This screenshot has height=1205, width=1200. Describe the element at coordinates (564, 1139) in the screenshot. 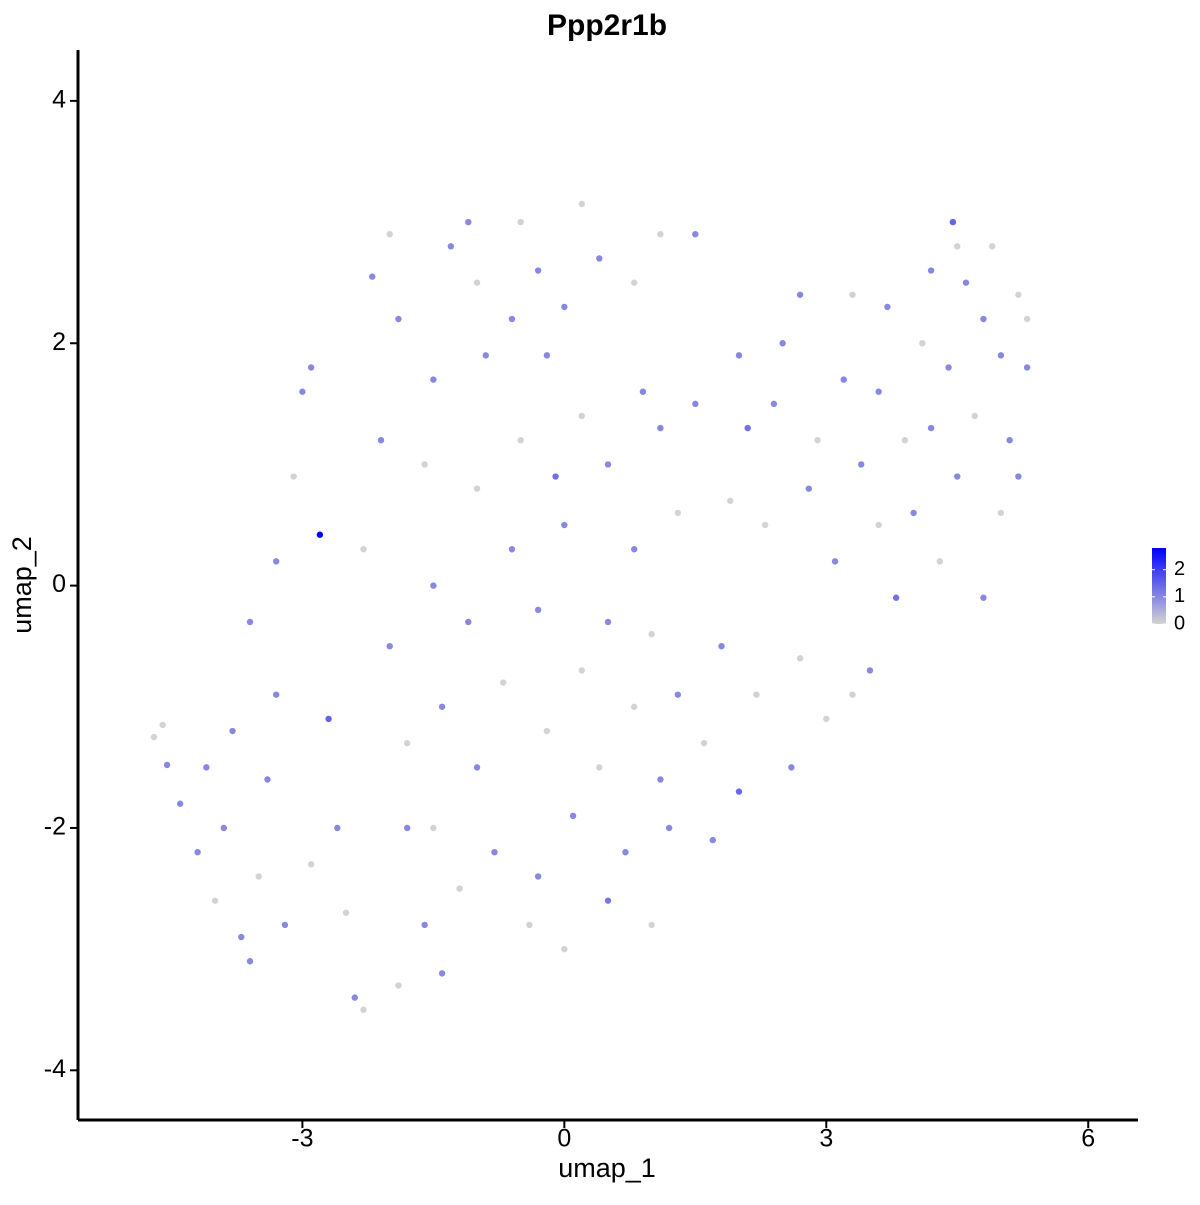

I see `x-tick-label: 0` at that location.